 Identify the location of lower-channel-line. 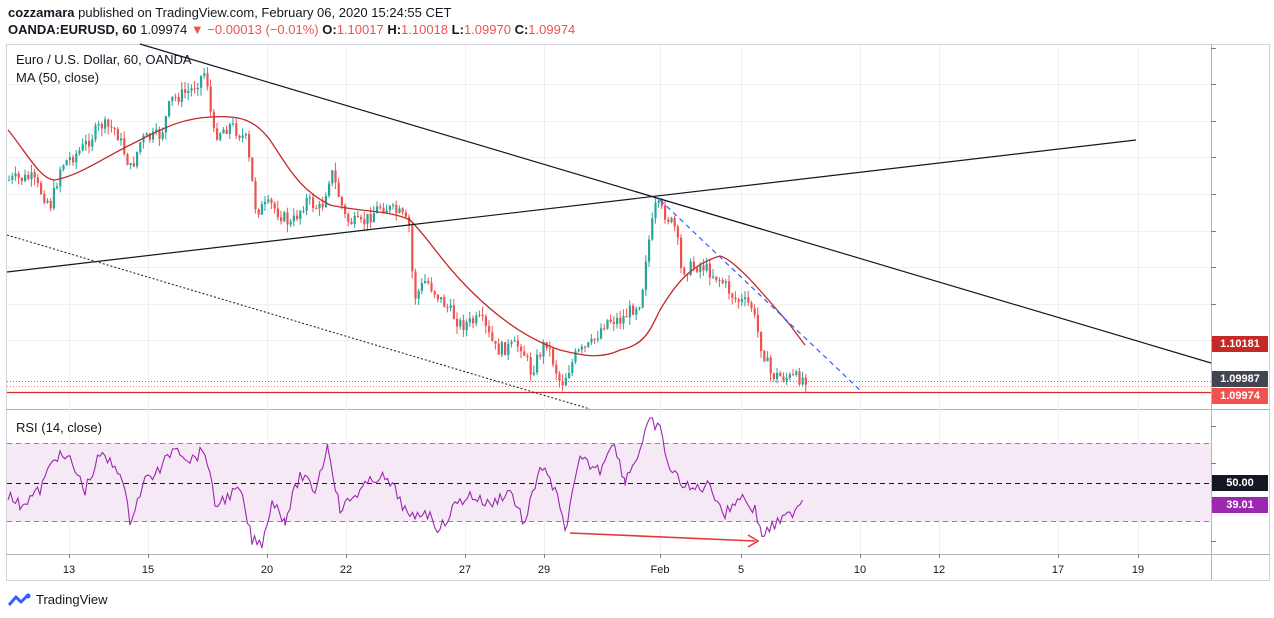
(298, 322).